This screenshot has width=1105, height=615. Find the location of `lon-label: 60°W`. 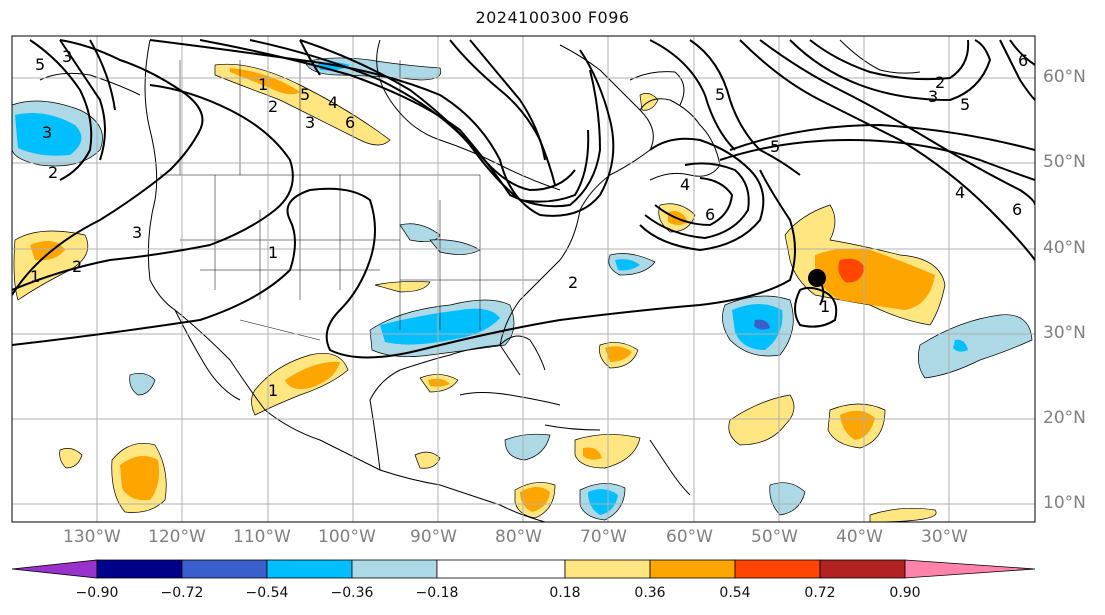

lon-label: 60°W is located at coordinates (689, 537).